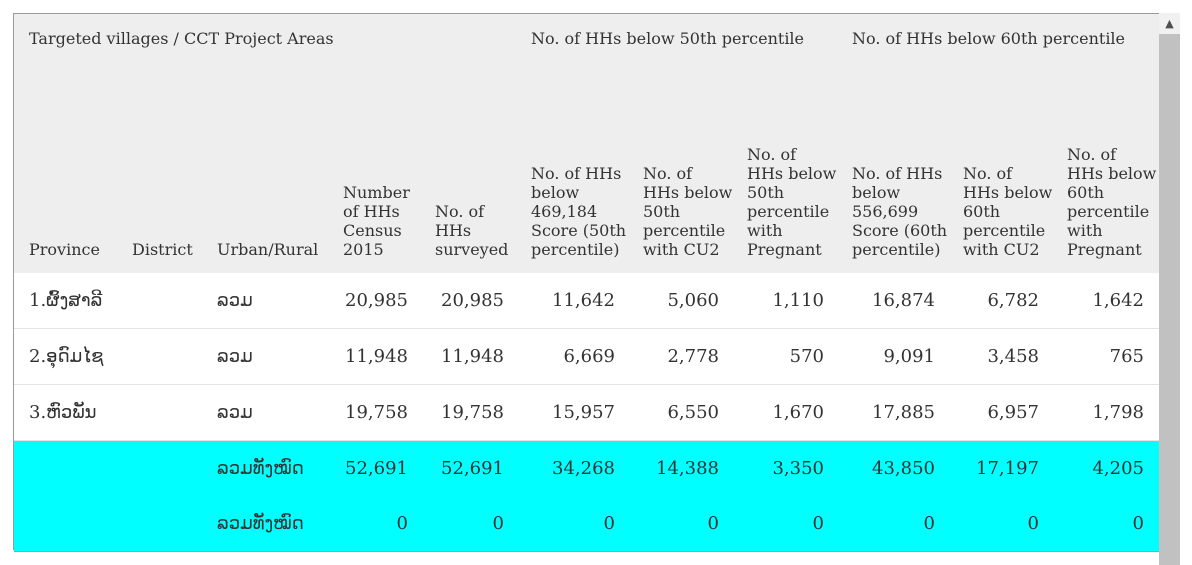 Image resolution: width=1192 pixels, height=565 pixels. Describe the element at coordinates (798, 300) in the screenshot. I see `cell-50th-pregnant: 1,110` at that location.